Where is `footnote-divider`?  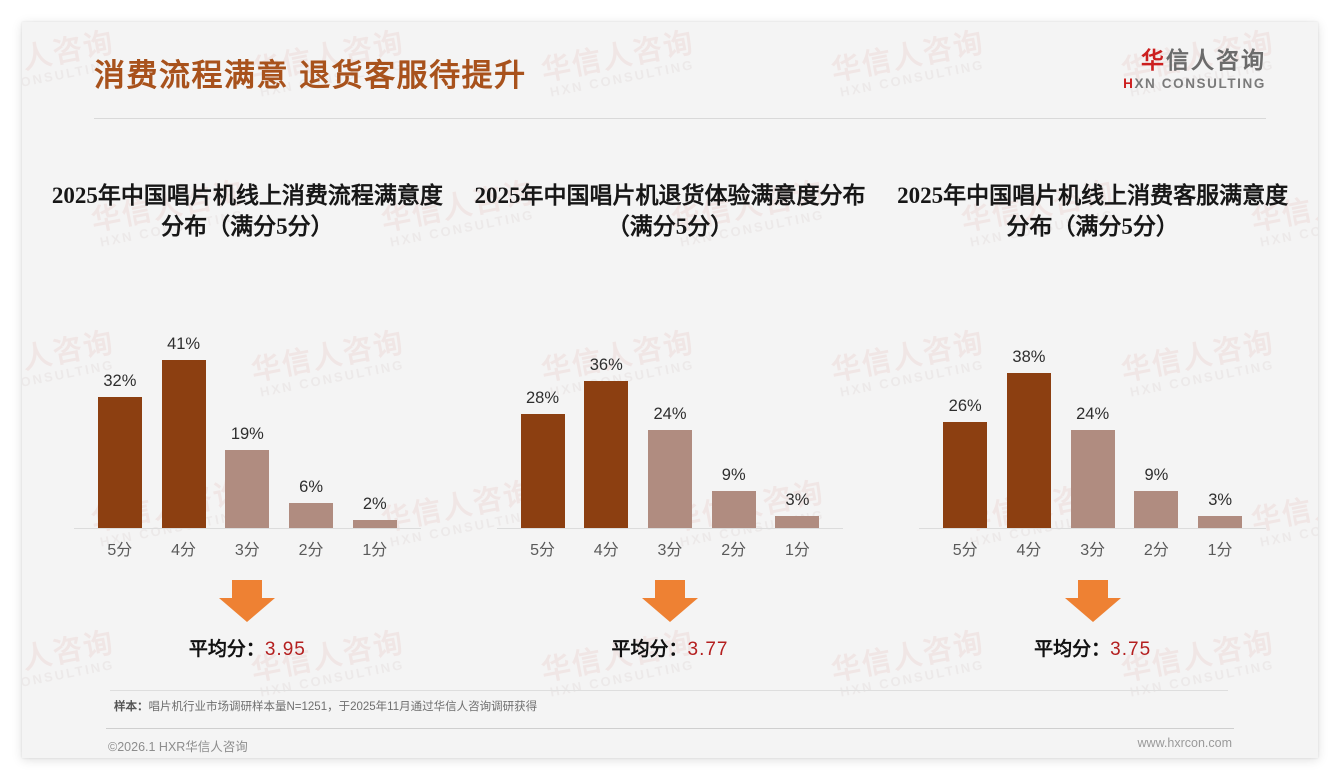
footnote-divider is located at coordinates (669, 690).